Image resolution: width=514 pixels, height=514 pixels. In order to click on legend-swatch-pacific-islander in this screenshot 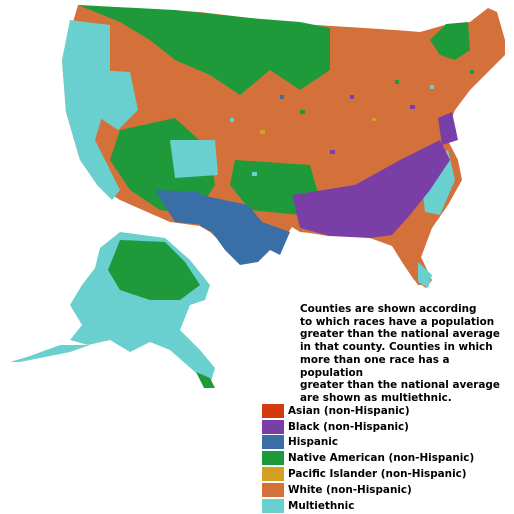, I will do `click(273, 474)`.